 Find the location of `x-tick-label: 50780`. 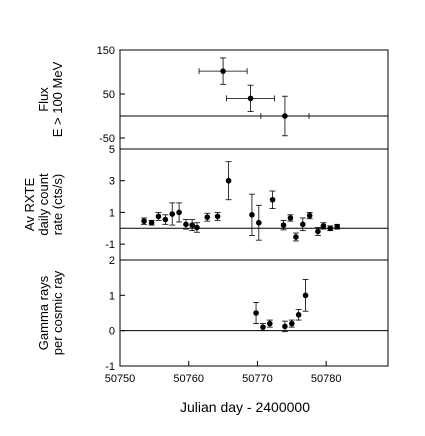

x-tick-label: 50780 is located at coordinates (326, 379).